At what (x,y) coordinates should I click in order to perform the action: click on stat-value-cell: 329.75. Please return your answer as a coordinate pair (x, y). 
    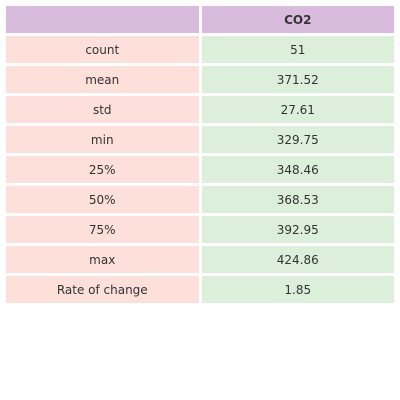
    Looking at the image, I should click on (297, 139).